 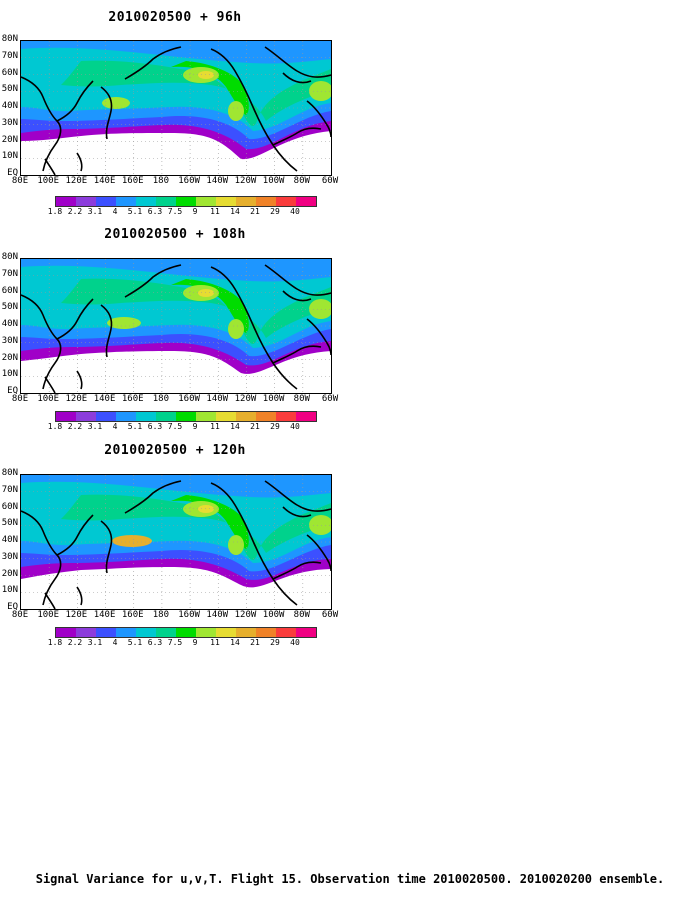 I want to click on colorbar-label: 14, so click(x=235, y=642).